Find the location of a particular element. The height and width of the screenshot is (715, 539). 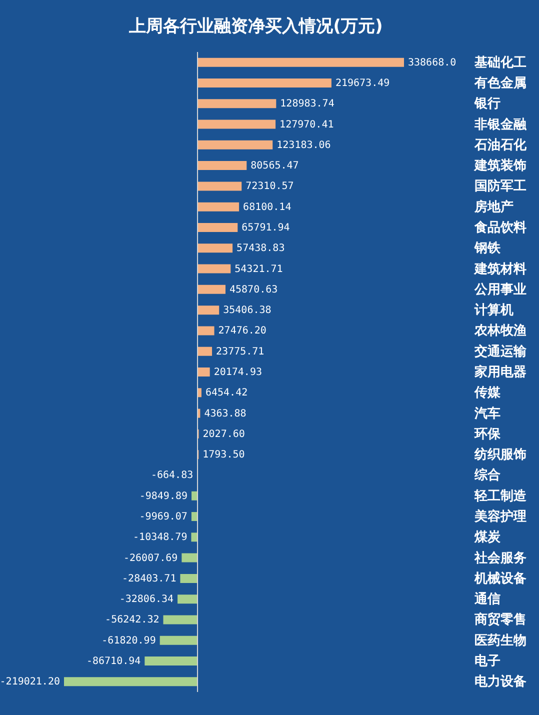

y-tick-label: 综合 is located at coordinates (487, 475).